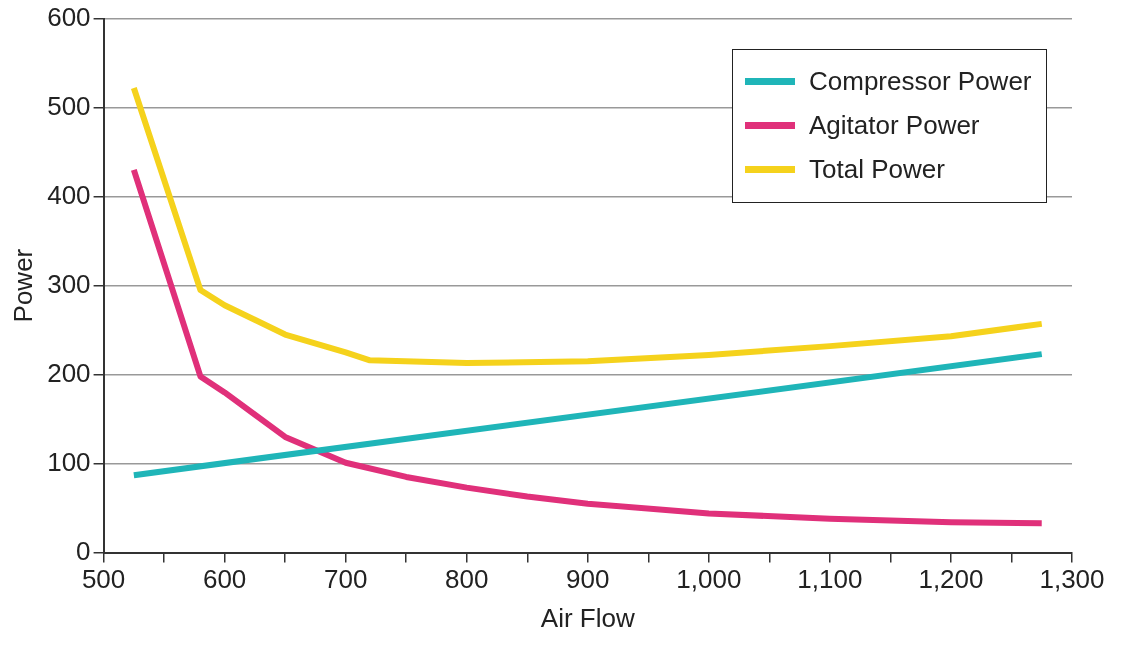  I want to click on legend-label: Total Power, so click(877, 170).